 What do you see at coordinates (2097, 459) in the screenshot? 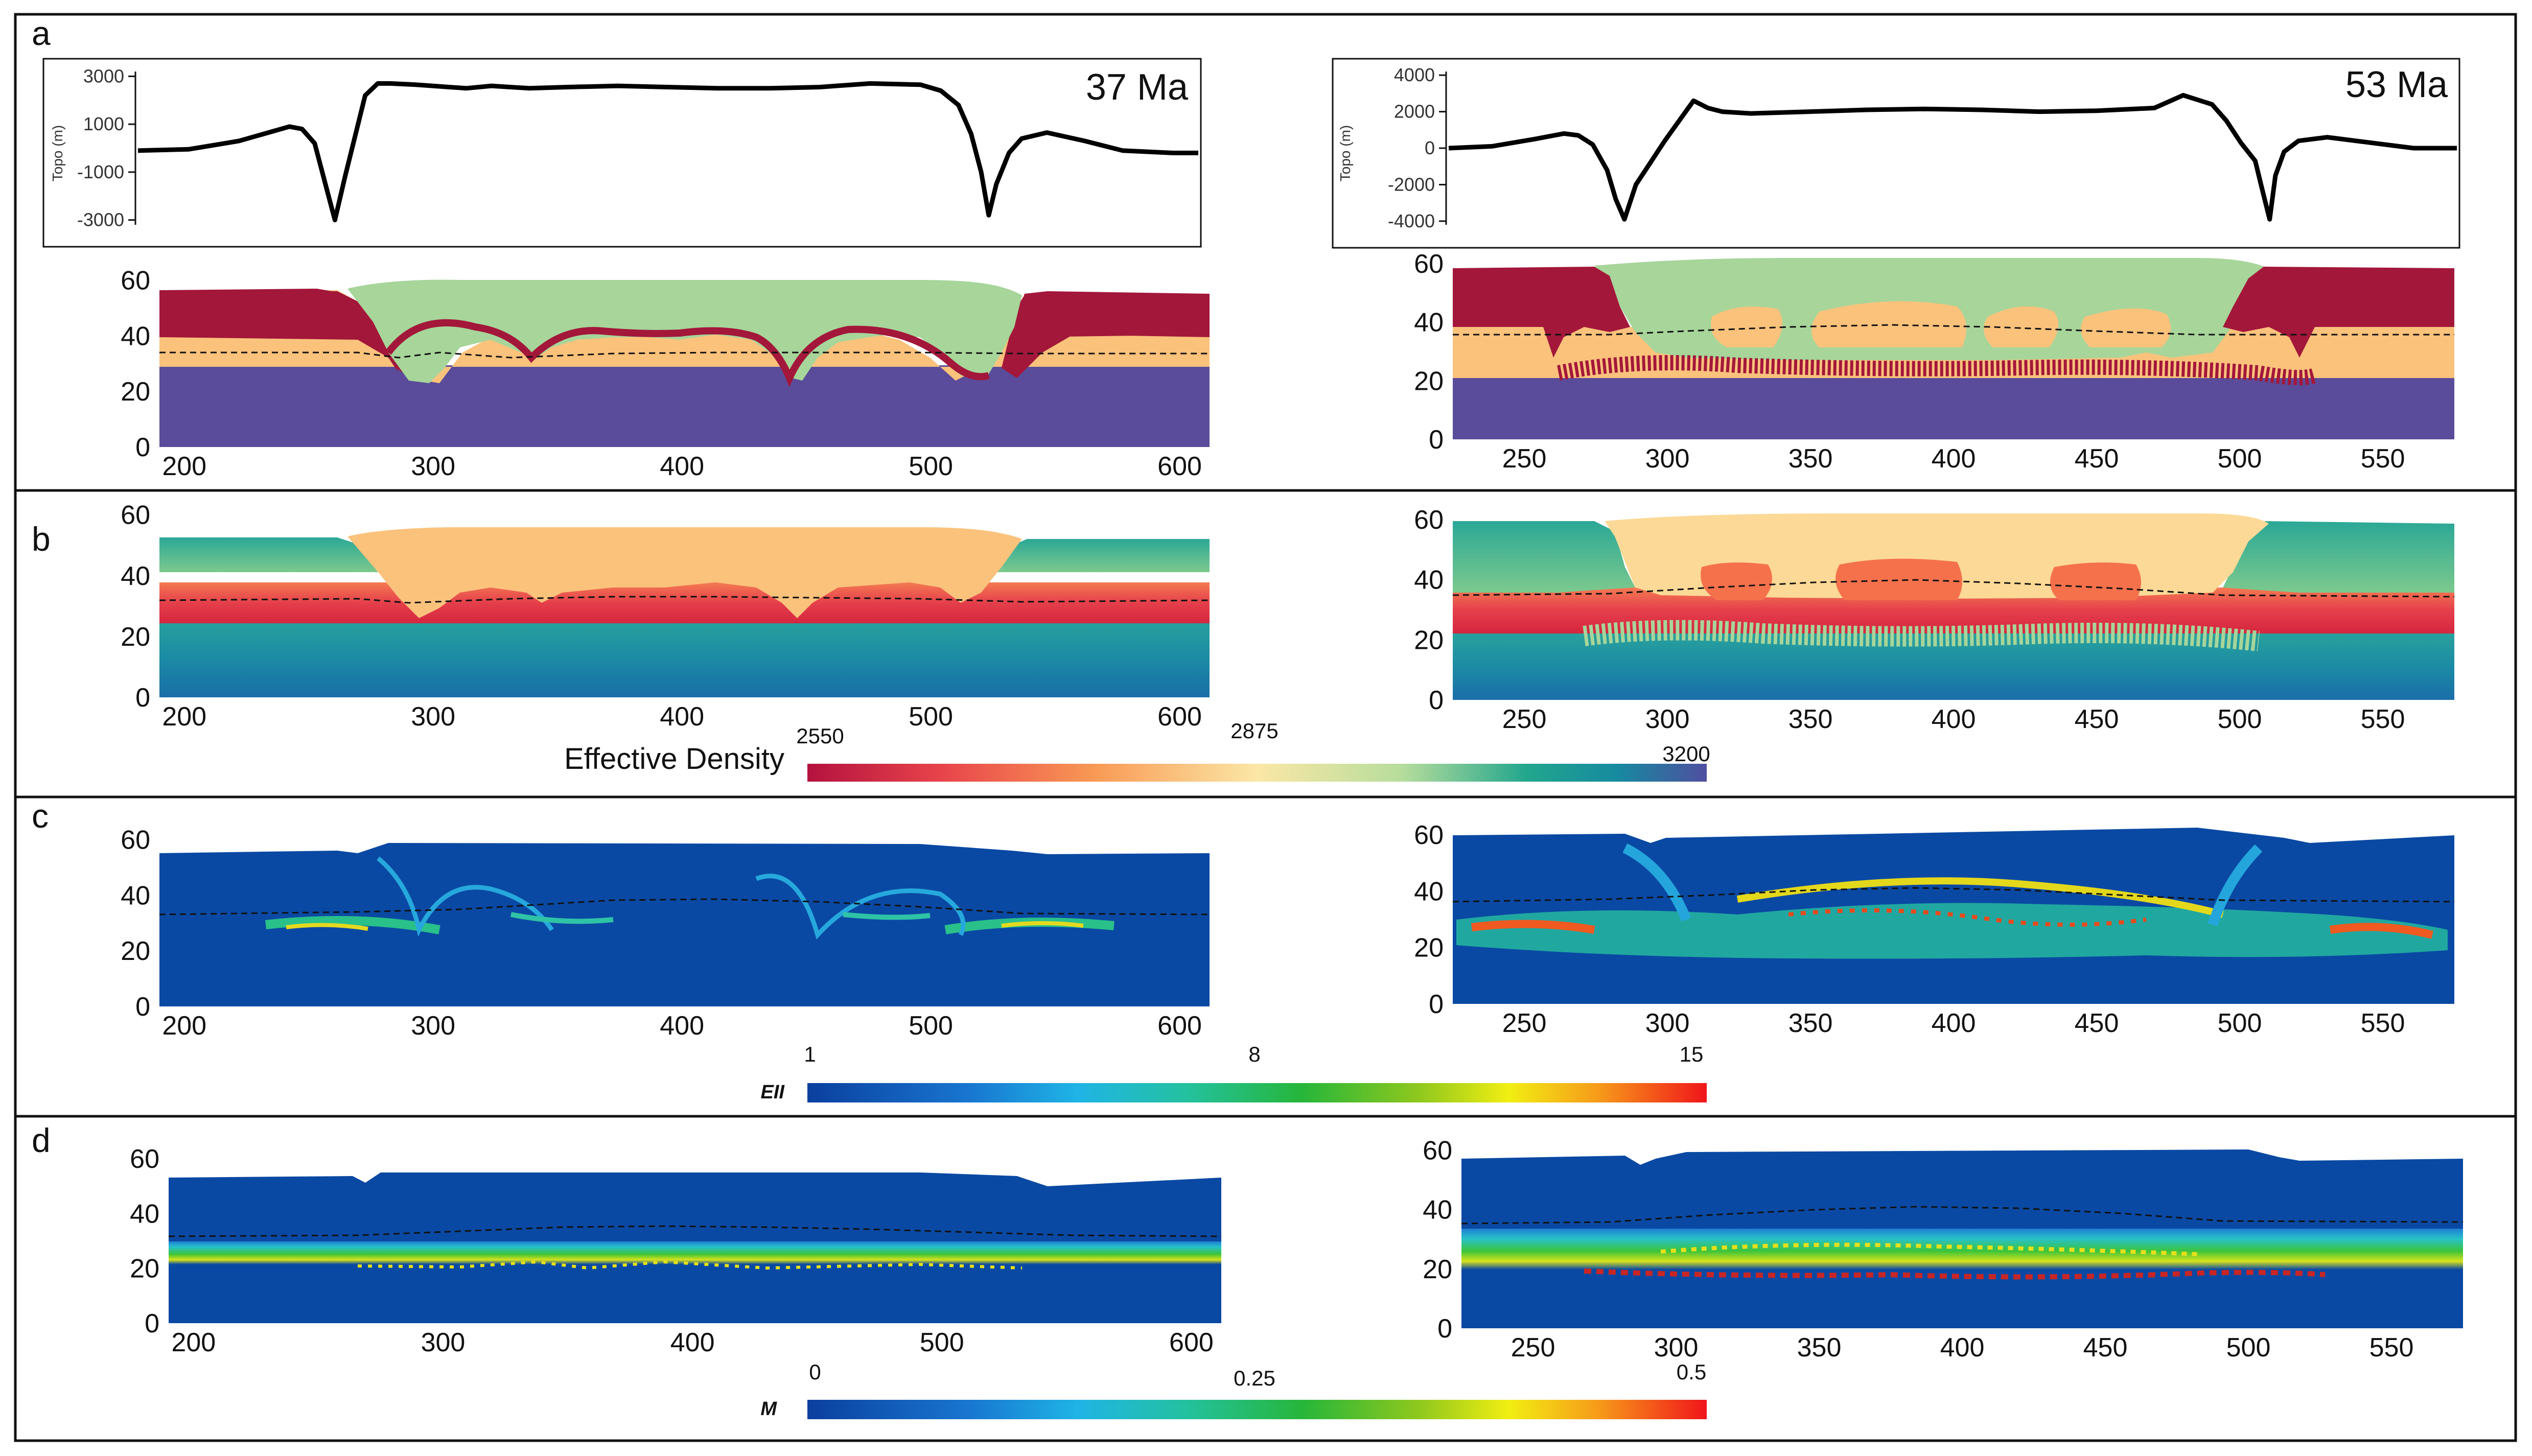
I see `section-xtick-label: 450` at bounding box center [2097, 459].